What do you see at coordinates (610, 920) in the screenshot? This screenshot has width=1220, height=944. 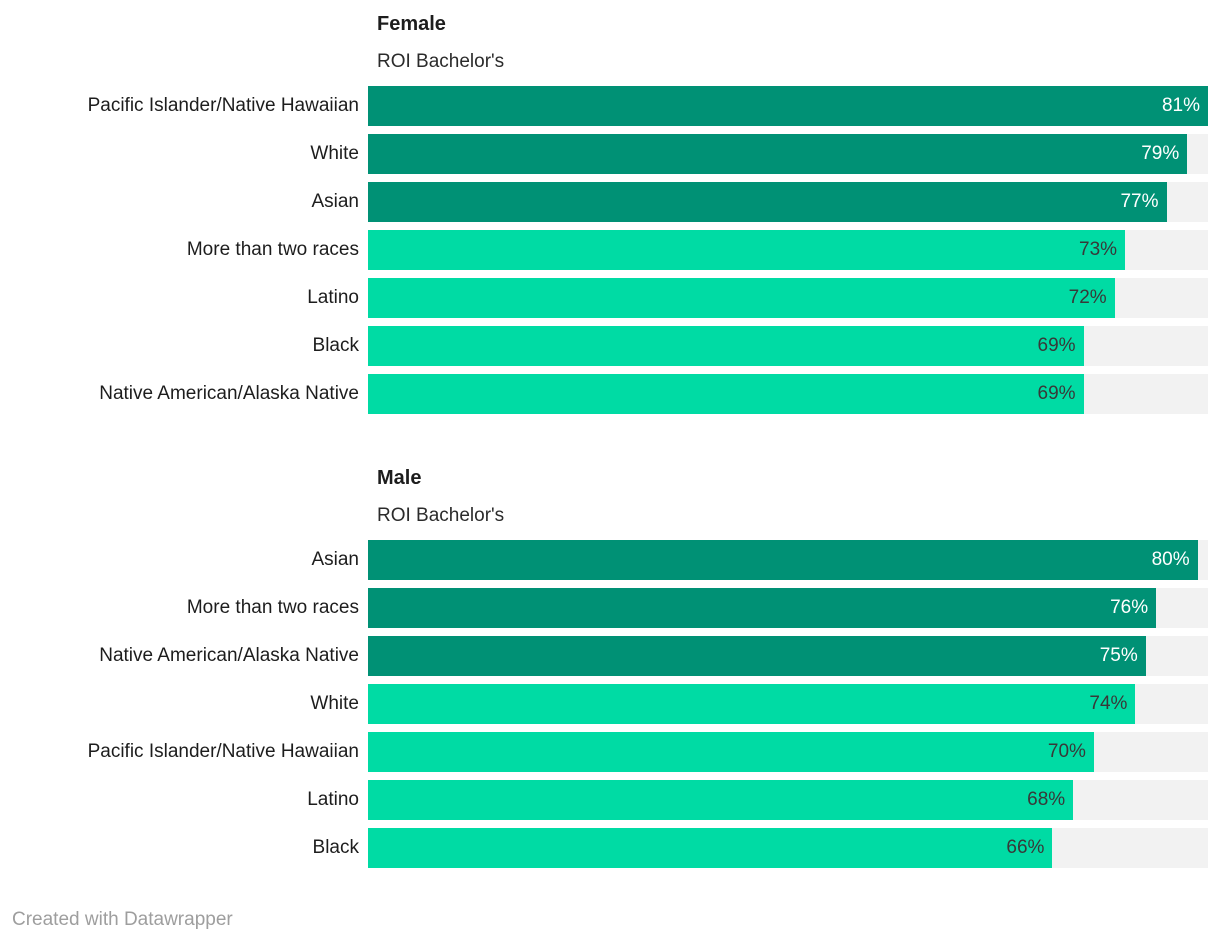 I see `footer: Created with Datawrapper` at bounding box center [610, 920].